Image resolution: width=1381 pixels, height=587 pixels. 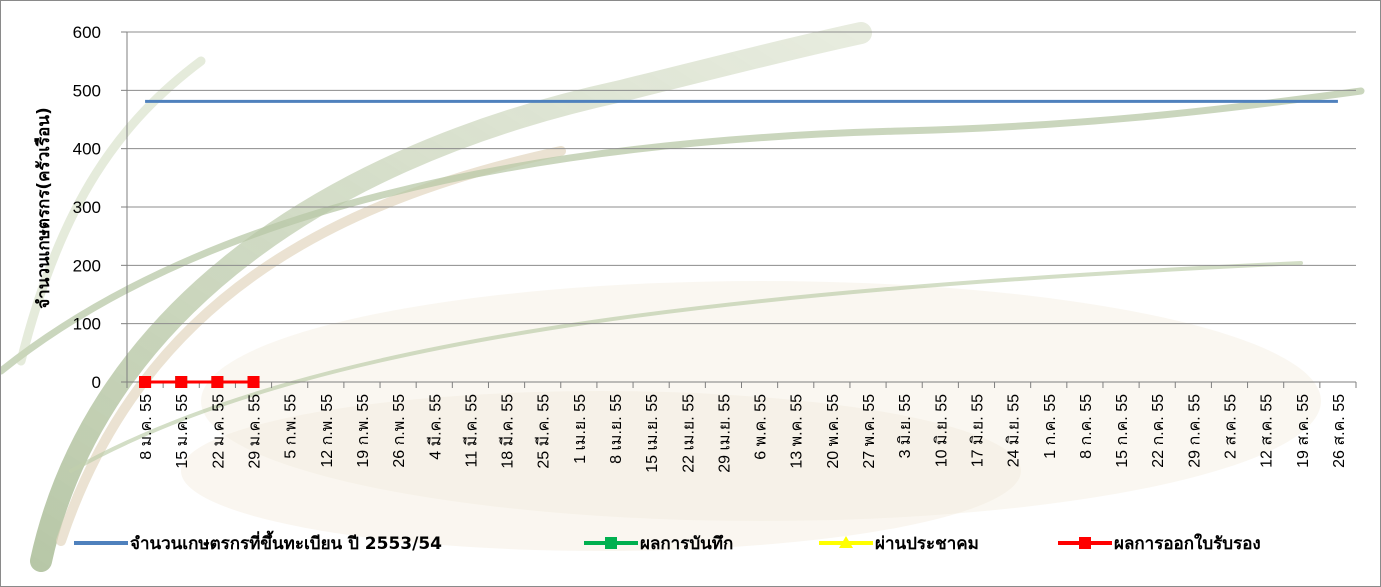 What do you see at coordinates (761, 427) in the screenshot?
I see `x-tick-label: 6 พ.ค. 55` at bounding box center [761, 427].